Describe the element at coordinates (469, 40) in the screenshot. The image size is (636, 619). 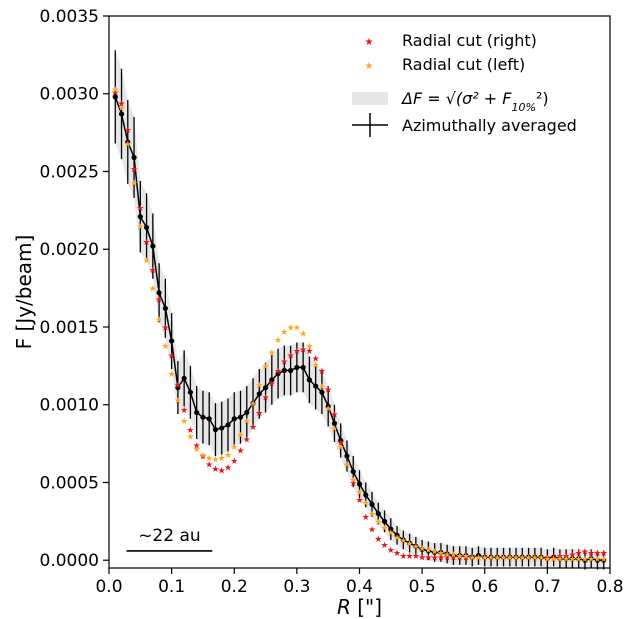
I see `legend-label-right-cut: Radial cut (right)` at that location.